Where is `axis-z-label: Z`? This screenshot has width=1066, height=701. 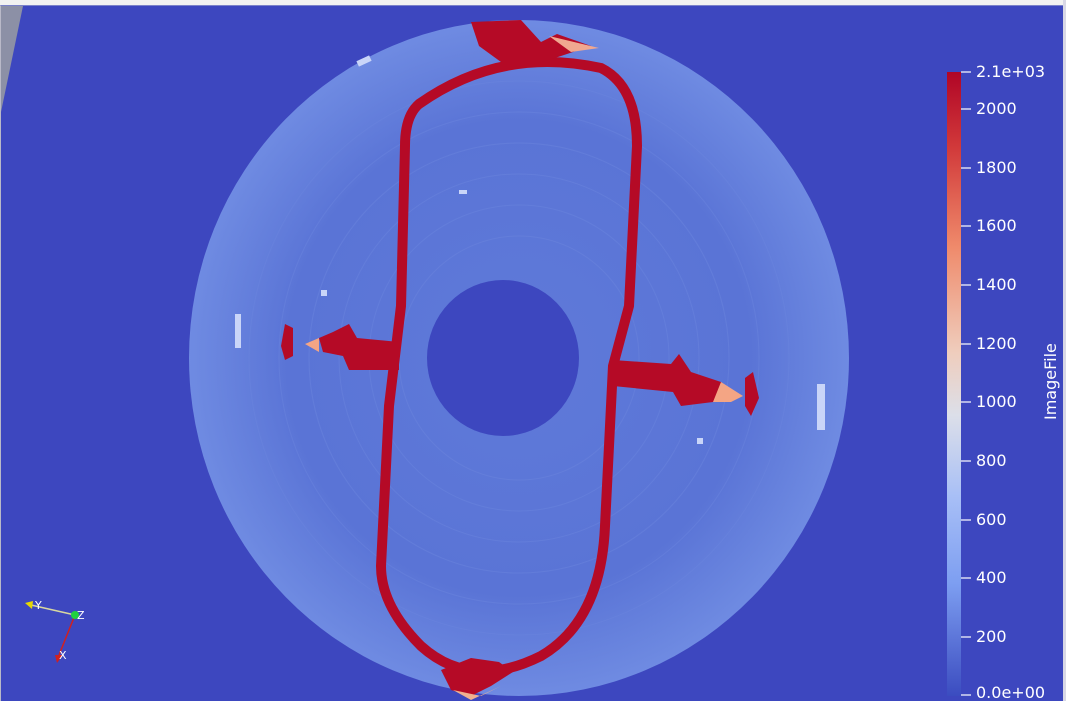 axis-z-label: Z is located at coordinates (81, 615).